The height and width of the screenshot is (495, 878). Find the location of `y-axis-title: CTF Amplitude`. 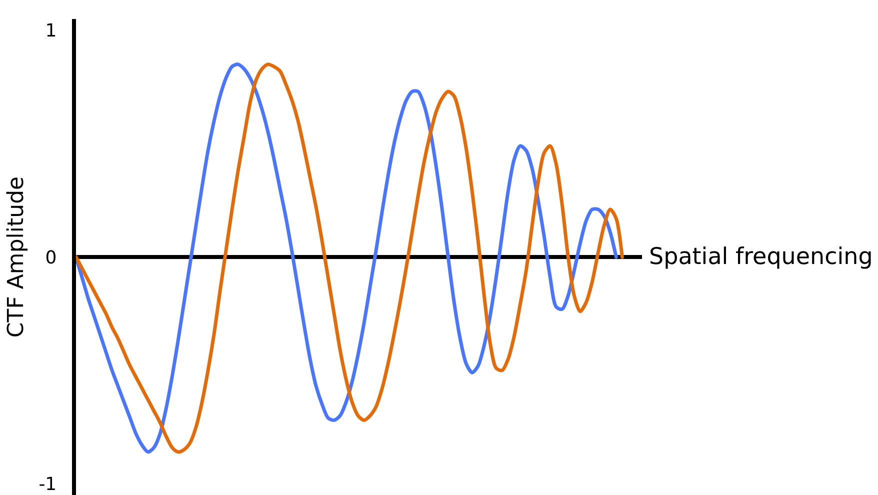

y-axis-title: CTF Amplitude is located at coordinates (16, 257).